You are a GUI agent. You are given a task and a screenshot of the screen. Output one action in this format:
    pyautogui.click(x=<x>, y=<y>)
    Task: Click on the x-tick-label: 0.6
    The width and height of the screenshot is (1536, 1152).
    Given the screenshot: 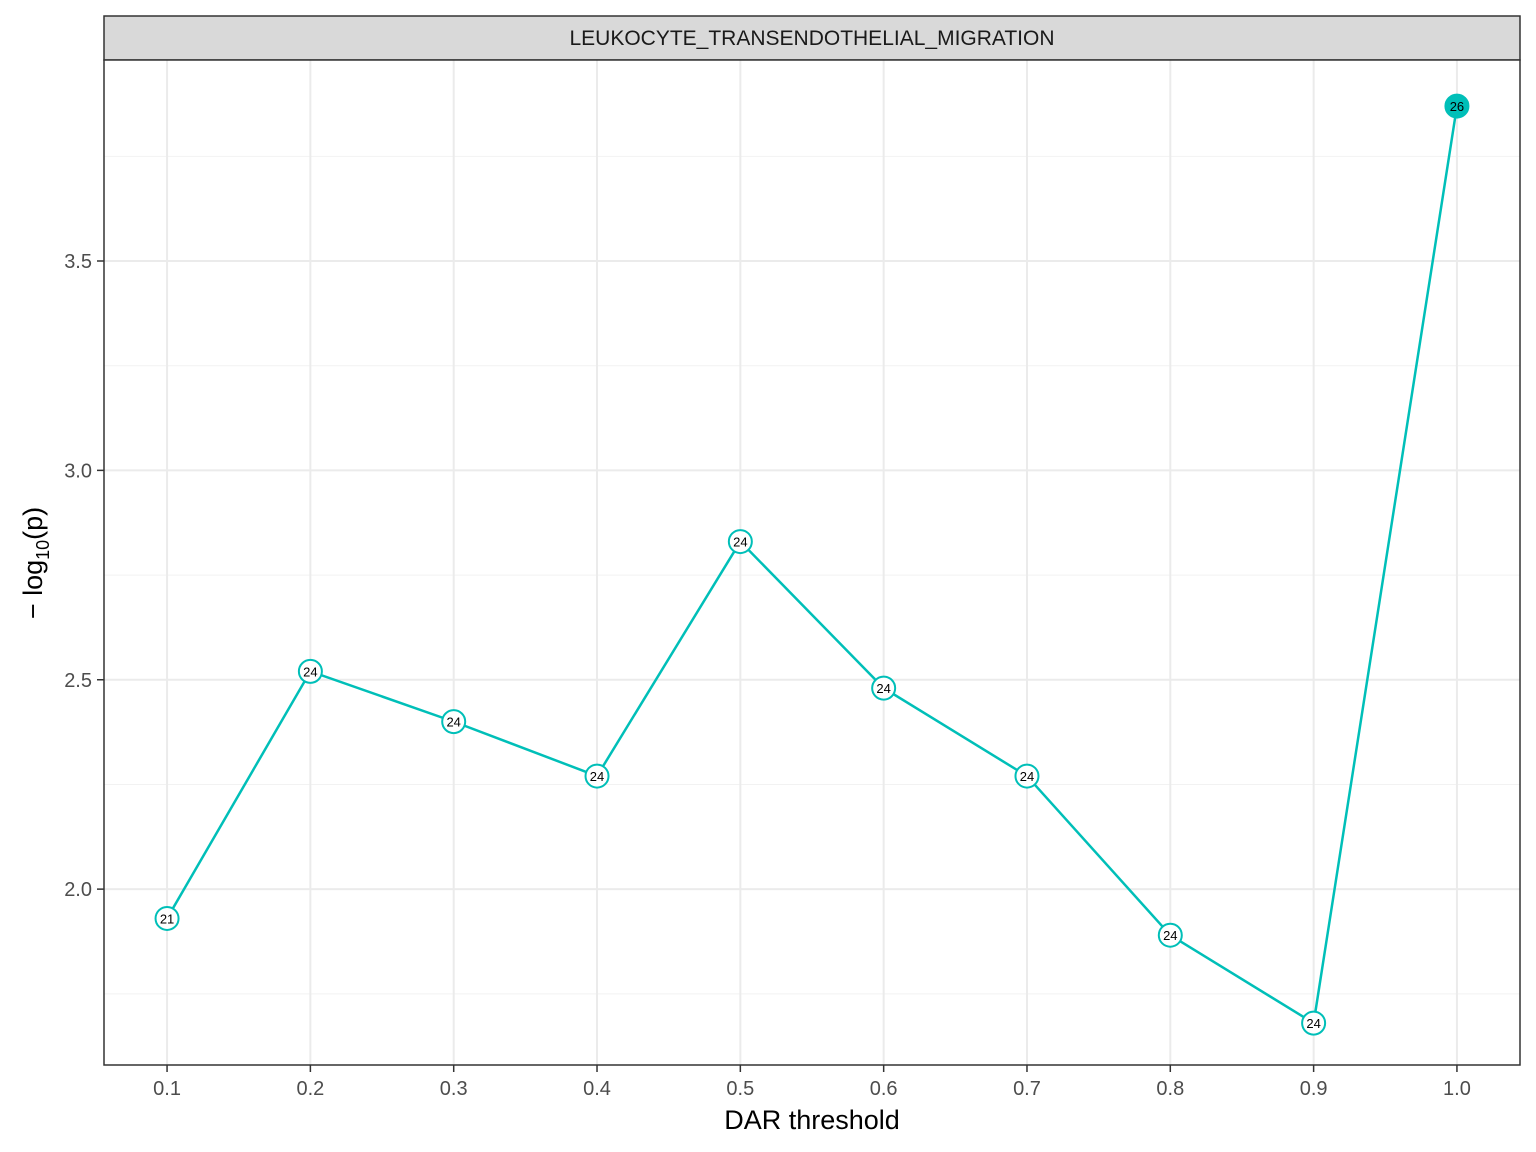 What is the action you would take?
    pyautogui.click(x=884, y=1089)
    